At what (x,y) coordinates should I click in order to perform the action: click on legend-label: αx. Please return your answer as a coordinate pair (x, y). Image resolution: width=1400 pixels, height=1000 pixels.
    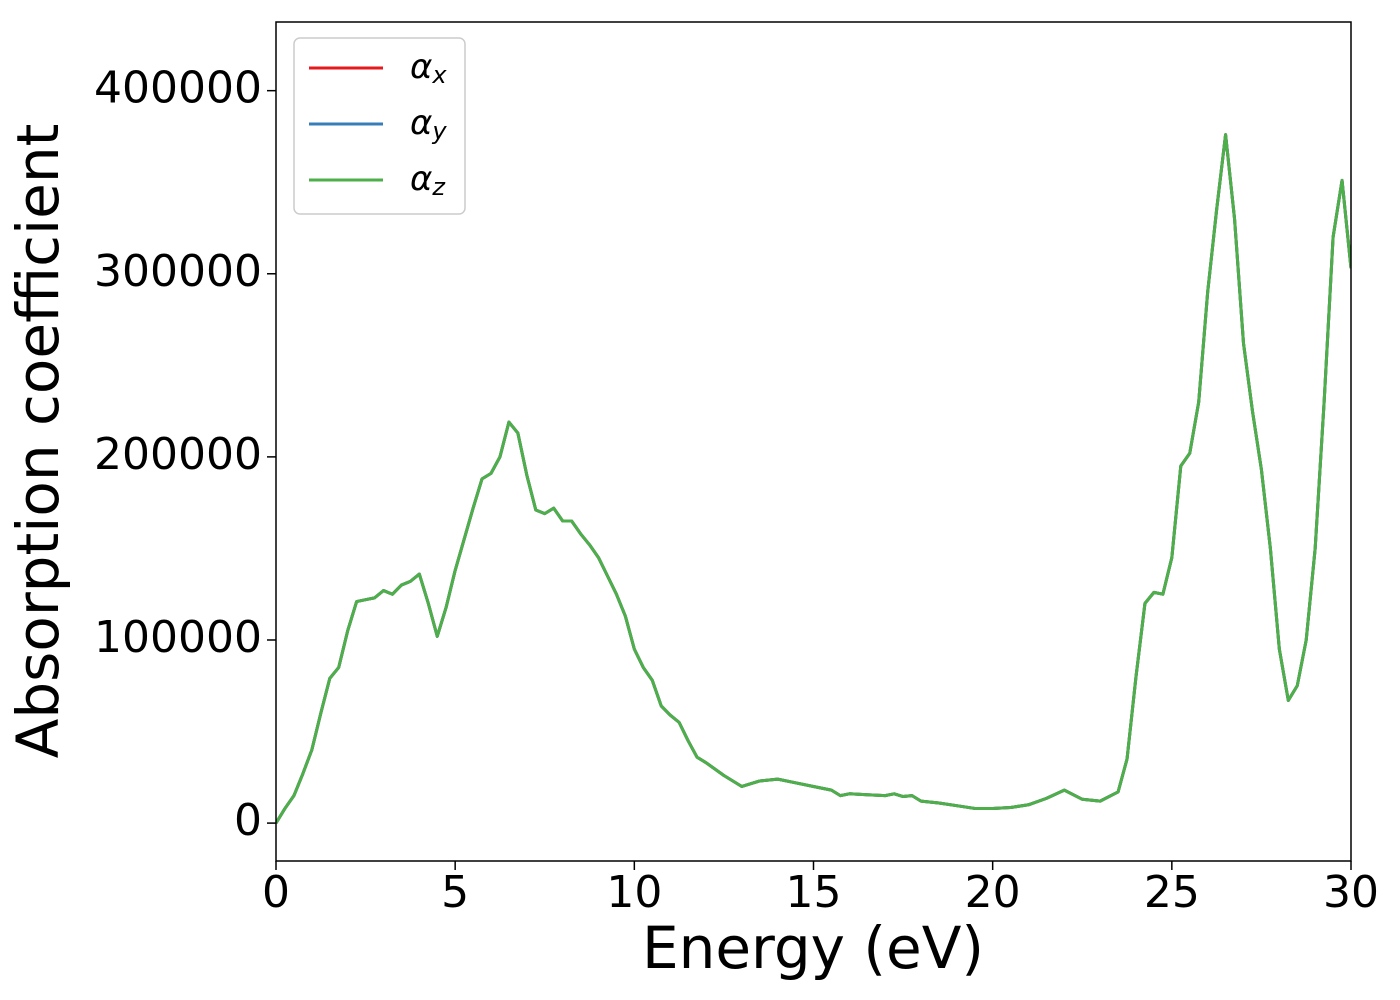
    Looking at the image, I should click on (428, 68).